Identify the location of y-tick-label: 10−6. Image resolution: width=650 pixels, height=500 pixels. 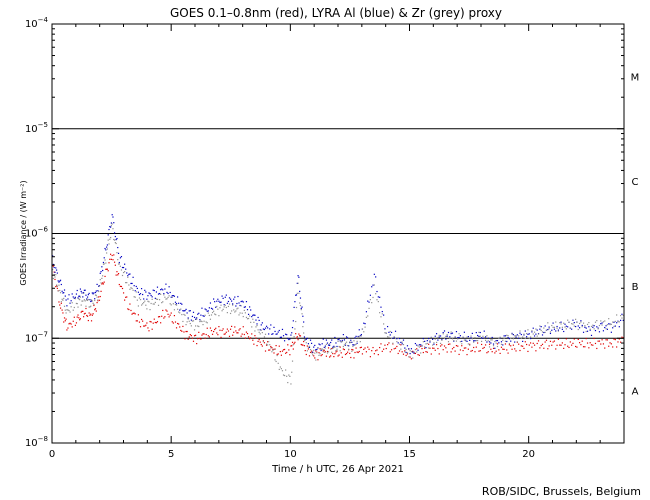
(37, 233).